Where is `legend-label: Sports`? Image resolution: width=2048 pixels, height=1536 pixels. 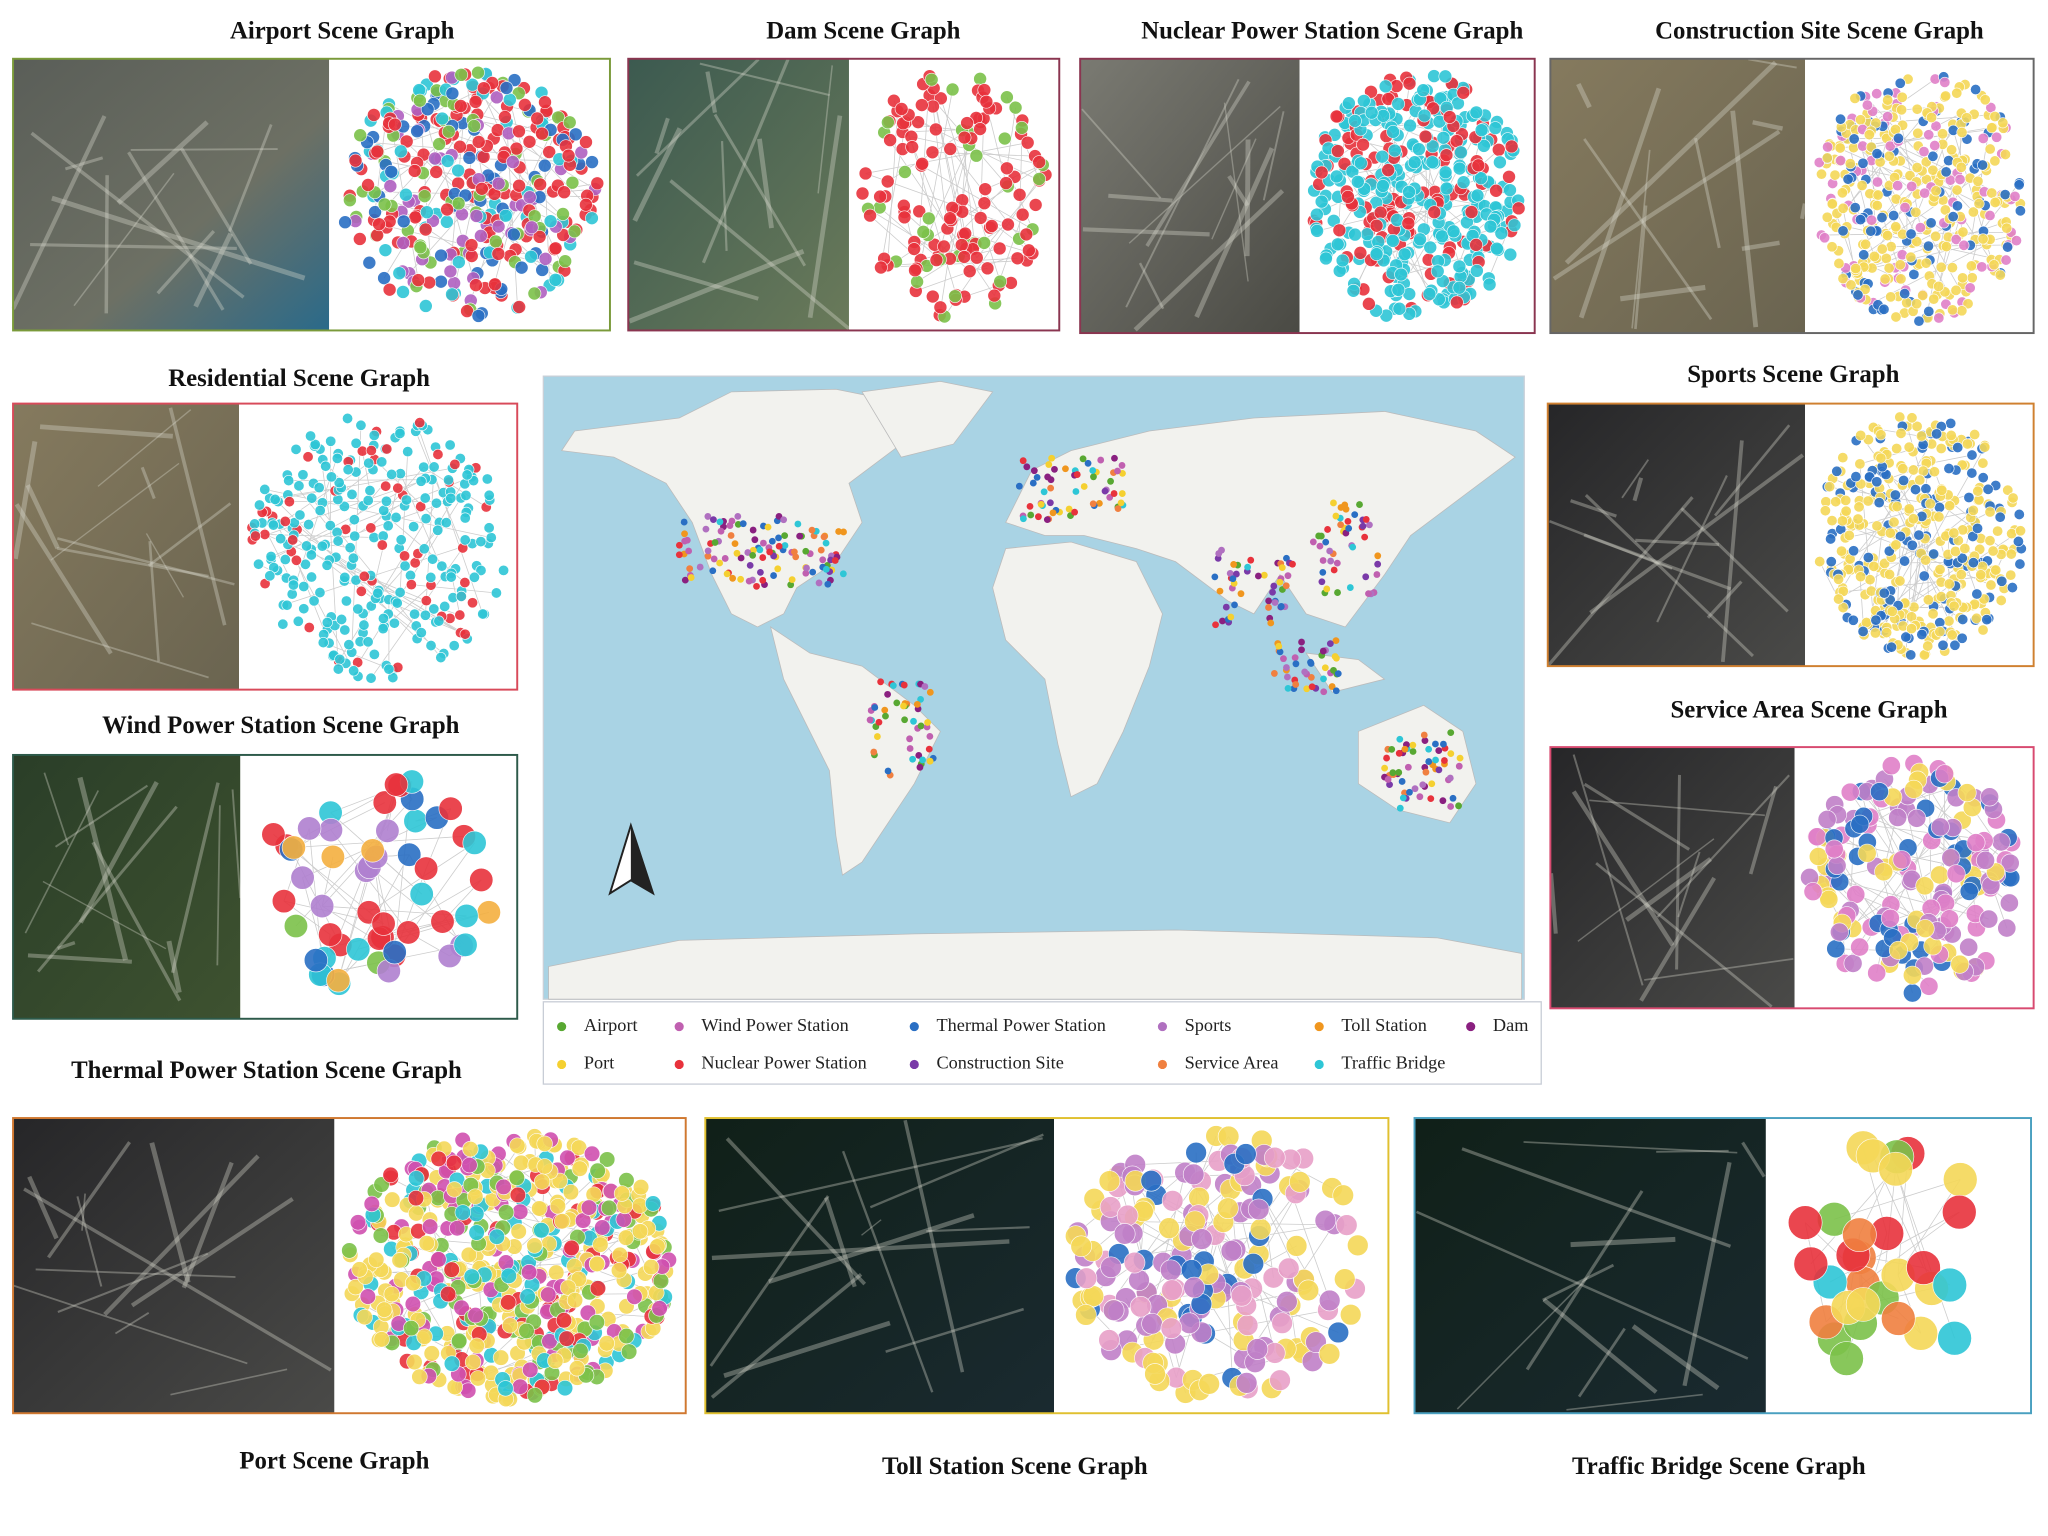
legend-label: Sports is located at coordinates (1208, 1025).